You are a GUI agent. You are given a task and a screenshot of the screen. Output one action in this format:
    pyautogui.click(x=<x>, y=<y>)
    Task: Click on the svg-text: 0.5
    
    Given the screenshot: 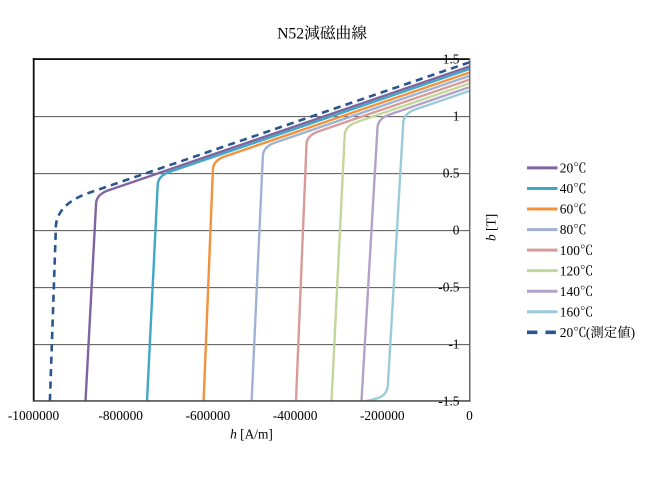 What is the action you would take?
    pyautogui.click(x=451, y=172)
    